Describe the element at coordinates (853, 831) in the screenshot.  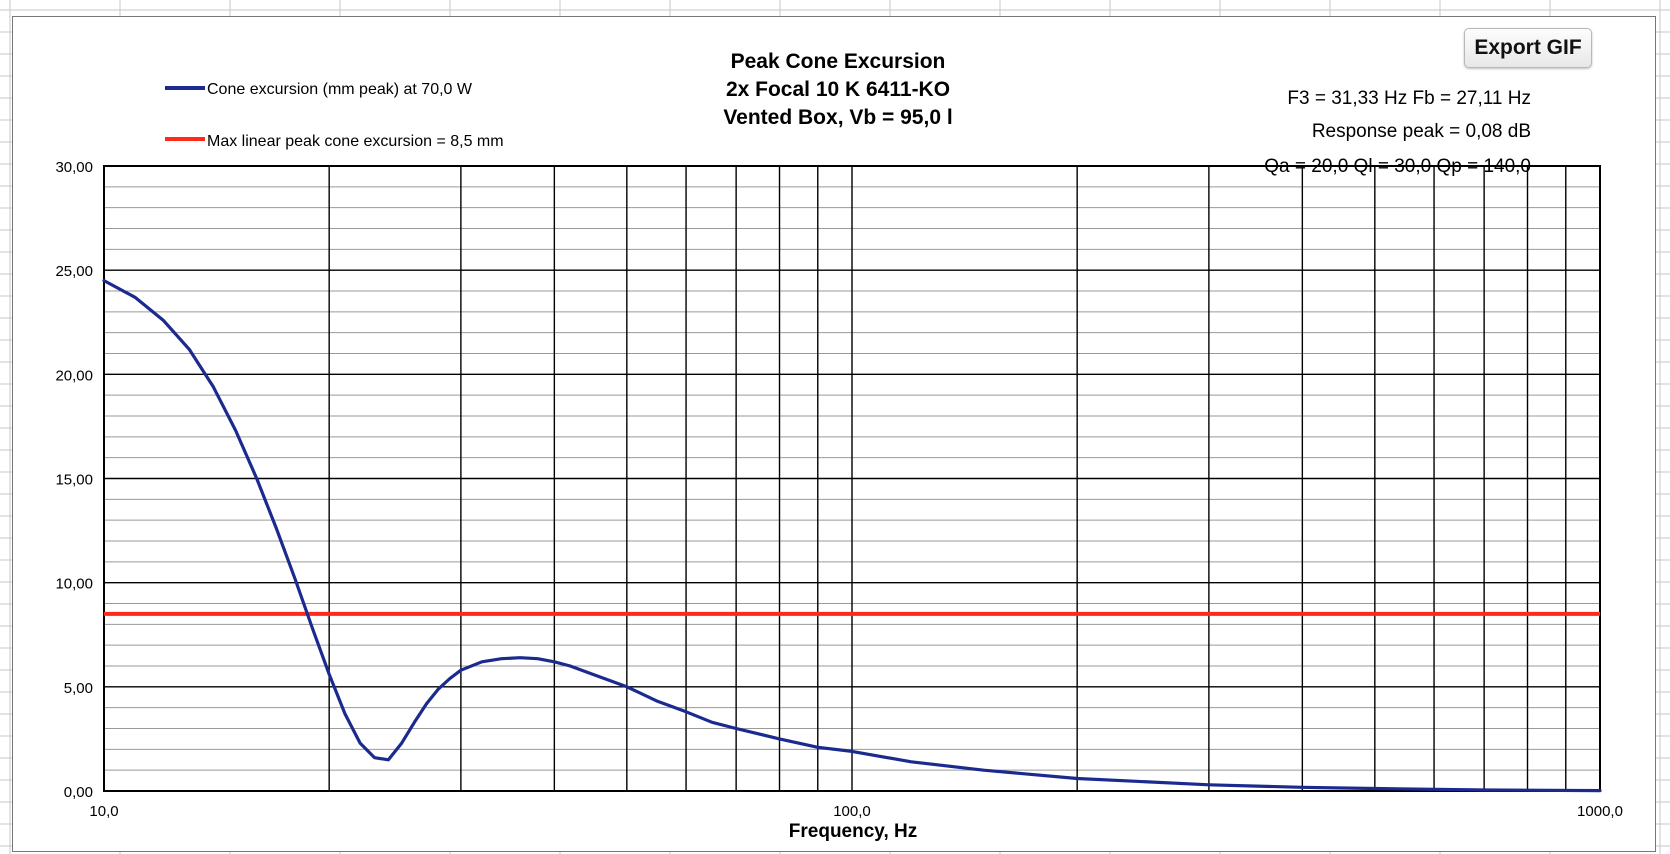
I see `x-axis-title: Frequency, Hz` at that location.